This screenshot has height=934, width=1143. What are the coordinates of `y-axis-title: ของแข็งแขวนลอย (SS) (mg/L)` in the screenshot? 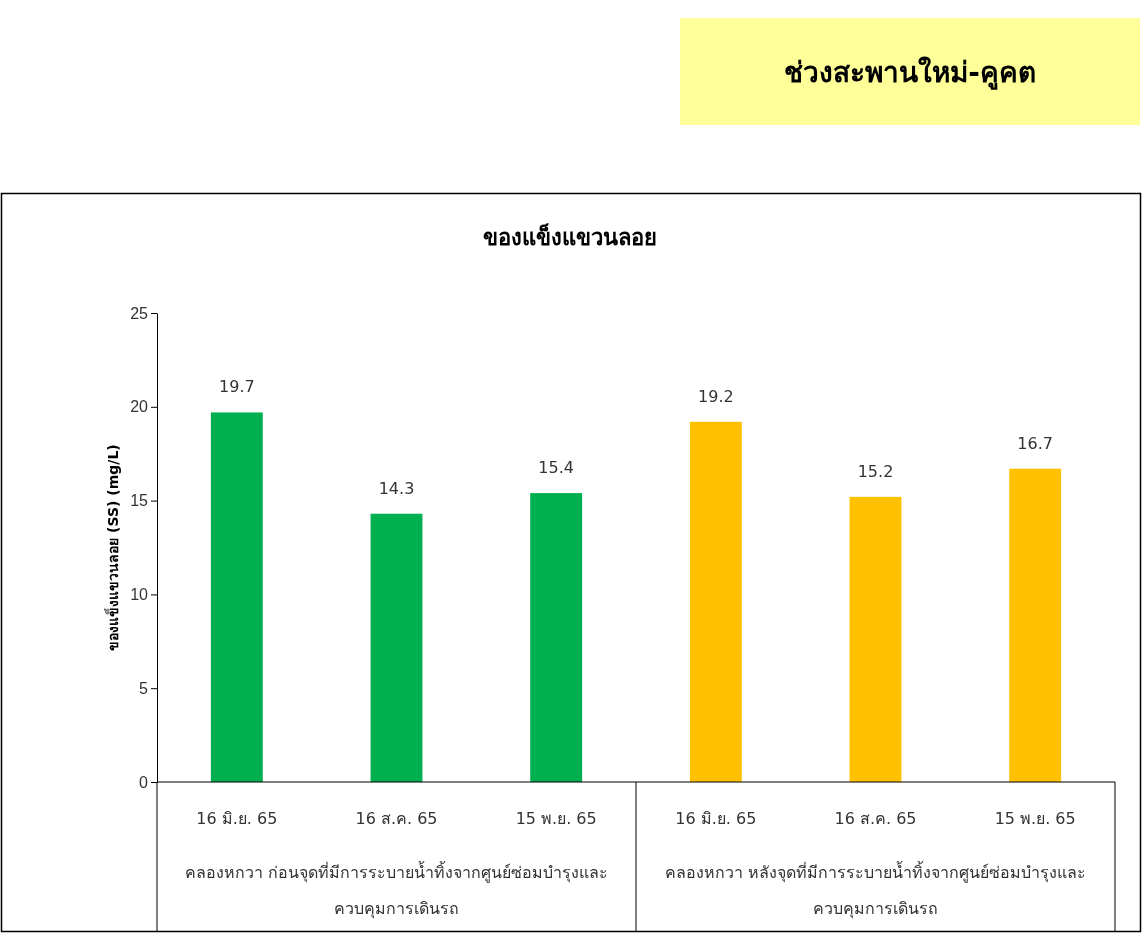 It's located at (112, 547).